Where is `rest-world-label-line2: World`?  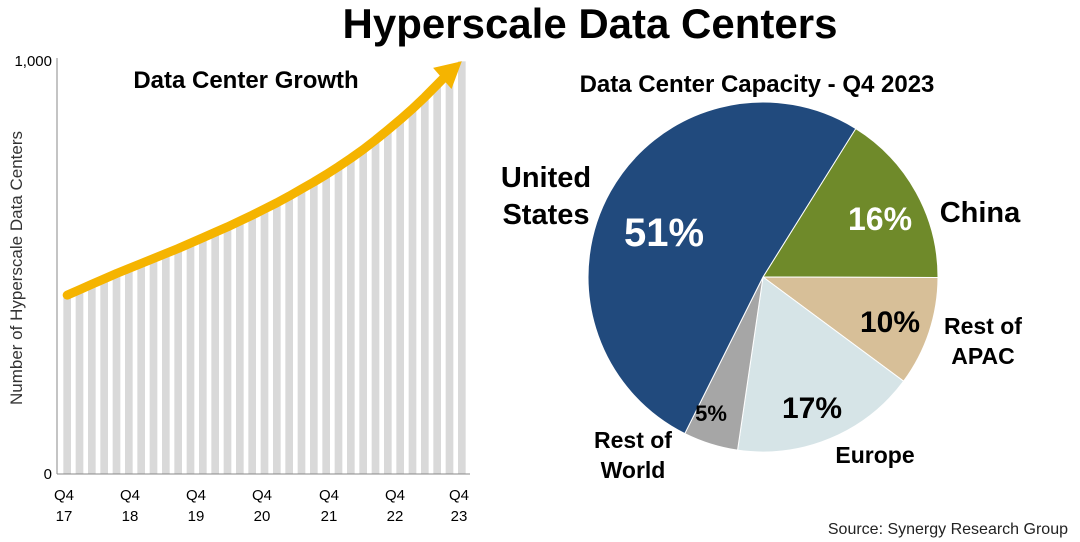
rest-world-label-line2: World is located at coordinates (633, 470).